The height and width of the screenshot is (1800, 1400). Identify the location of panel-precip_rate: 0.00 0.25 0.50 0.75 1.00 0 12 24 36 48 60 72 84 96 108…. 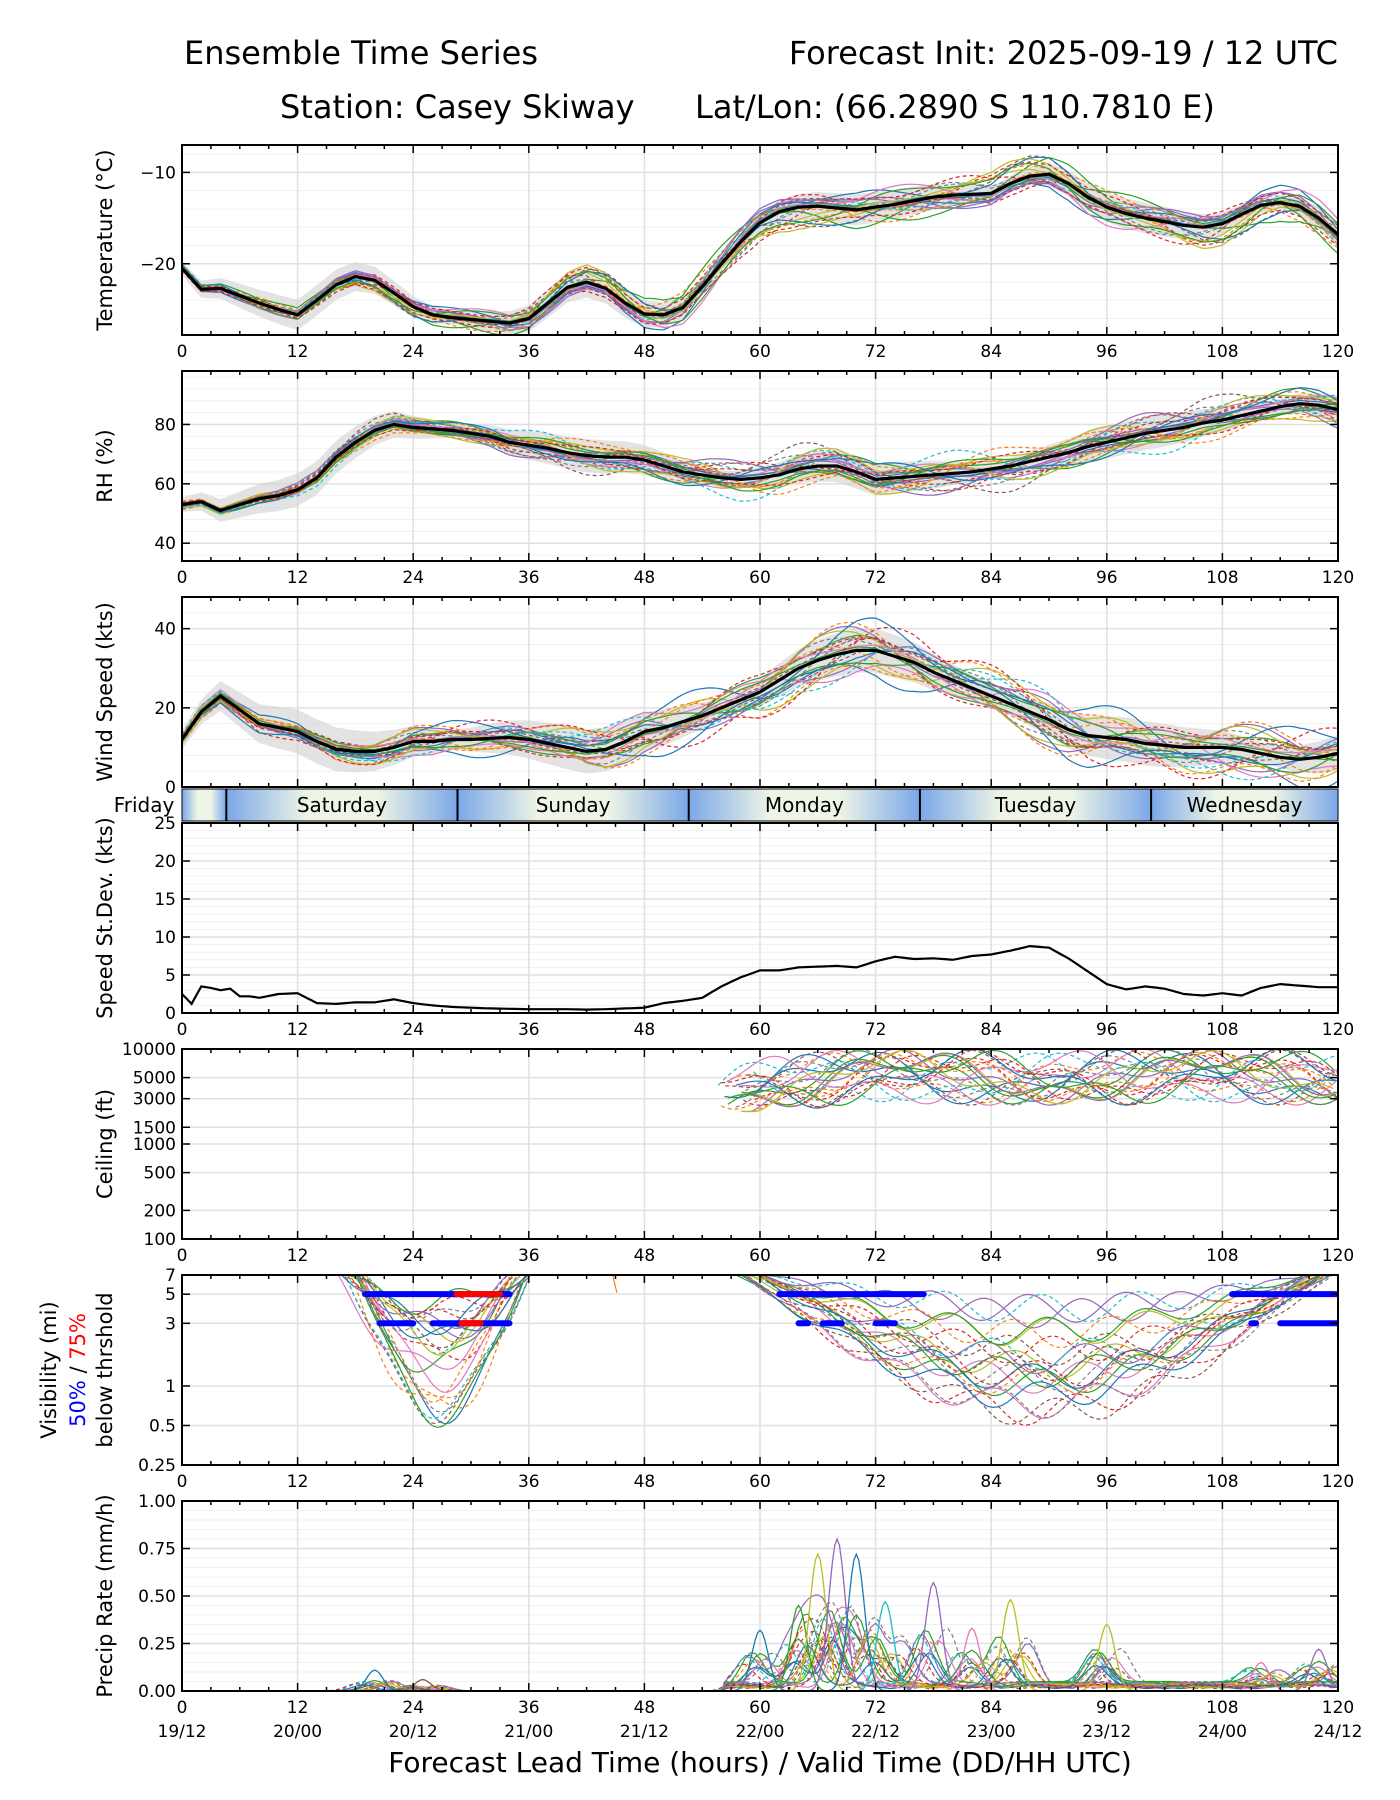
(728, 1617).